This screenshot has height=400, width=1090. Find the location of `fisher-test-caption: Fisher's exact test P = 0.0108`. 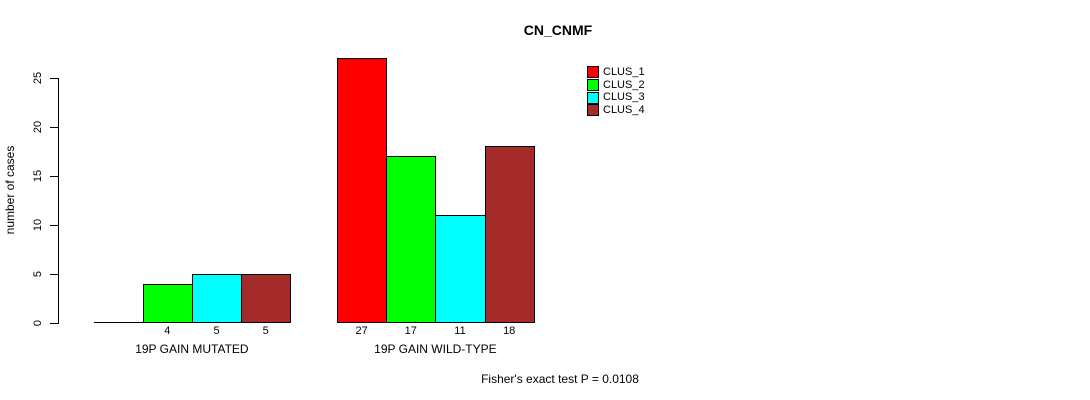

fisher-test-caption: Fisher's exact test P = 0.0108 is located at coordinates (560, 379).